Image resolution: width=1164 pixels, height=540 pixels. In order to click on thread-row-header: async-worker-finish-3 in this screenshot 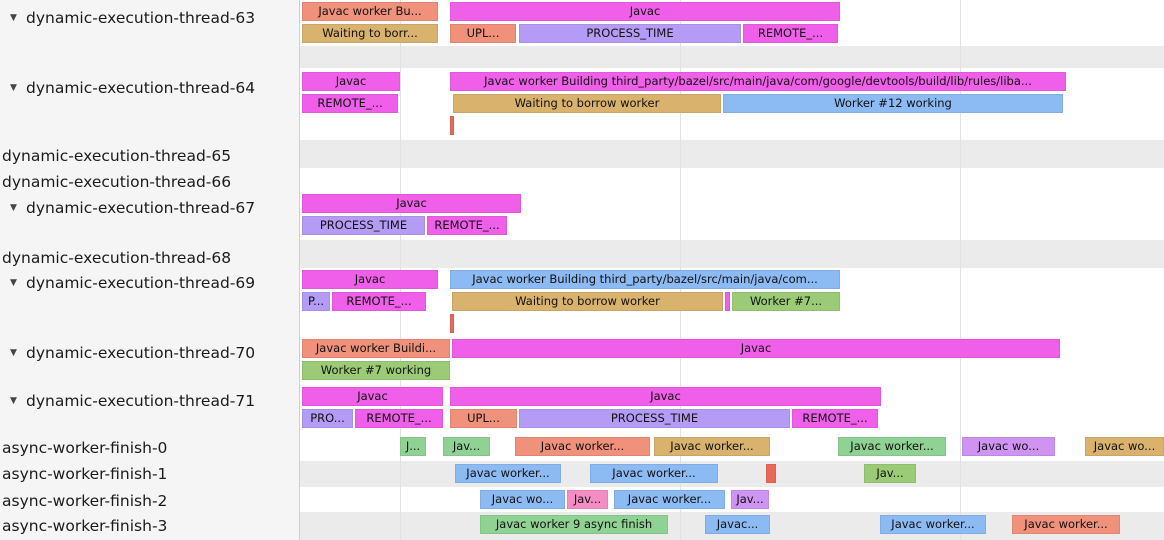, I will do `click(84, 525)`.